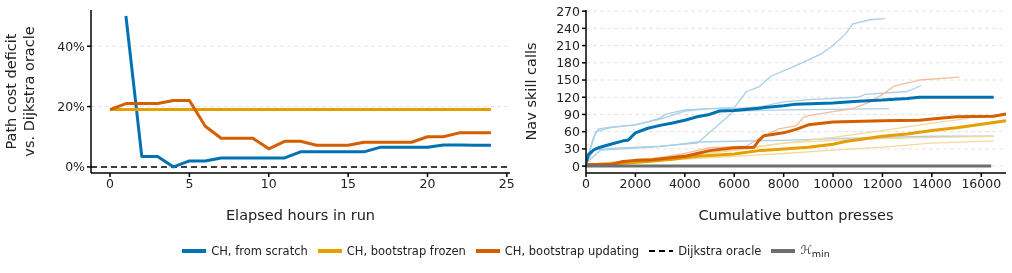  I want to click on y-tick-label: 270, so click(568, 11).